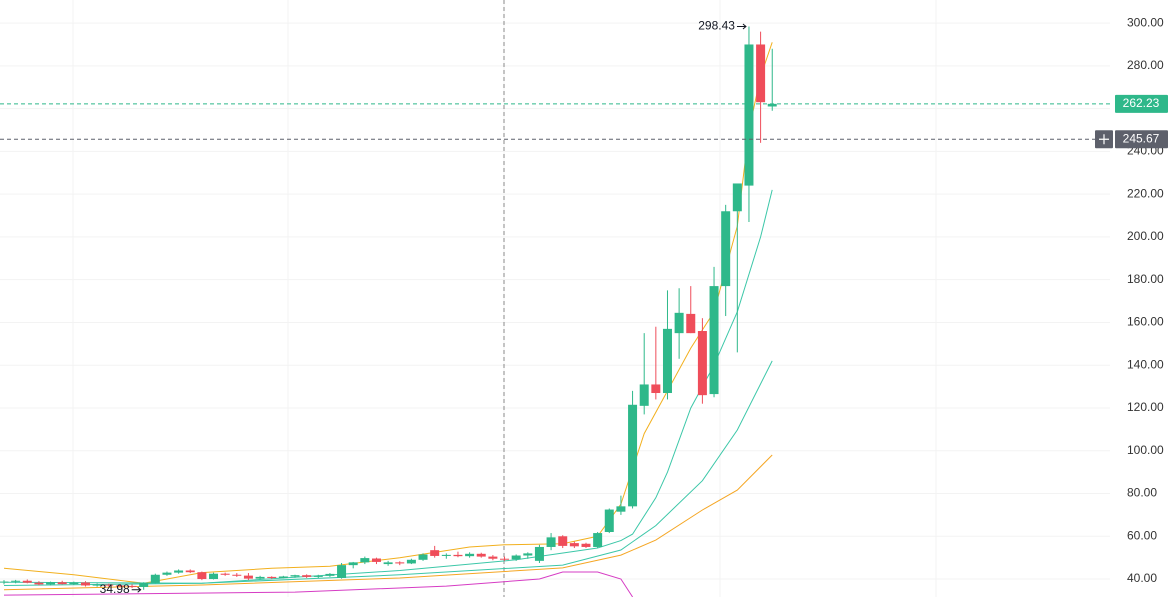 This screenshot has width=1168, height=597. What do you see at coordinates (1145, 322) in the screenshot?
I see `y-tick-label: 160.00` at bounding box center [1145, 322].